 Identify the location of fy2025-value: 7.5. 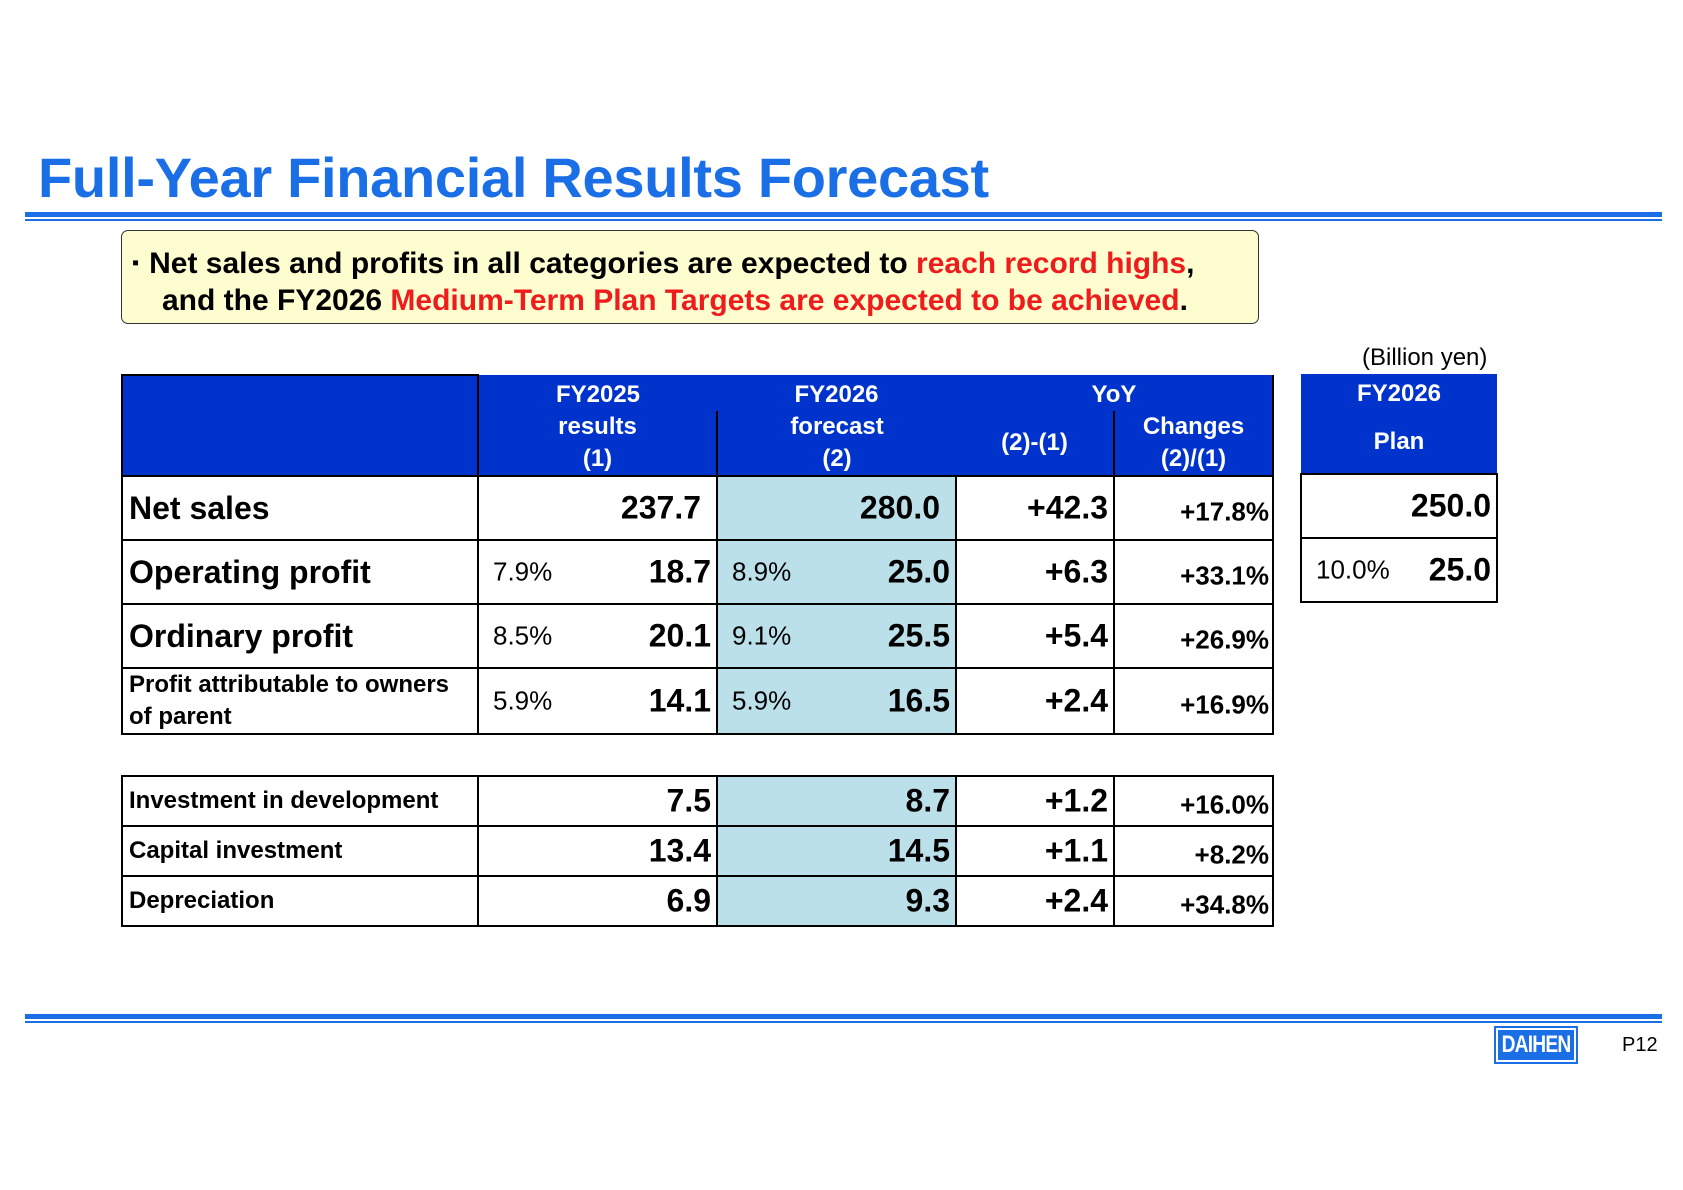
(688, 800).